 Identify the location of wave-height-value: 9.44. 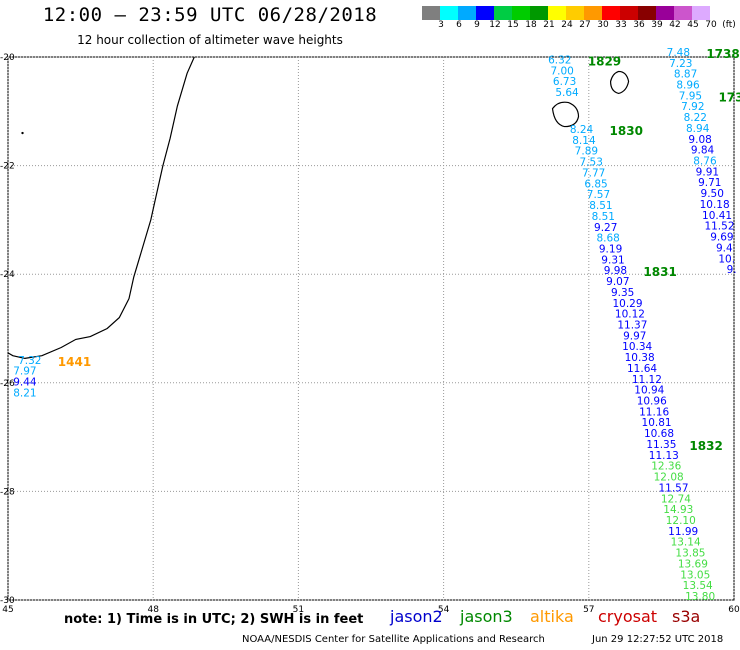
(25, 383).